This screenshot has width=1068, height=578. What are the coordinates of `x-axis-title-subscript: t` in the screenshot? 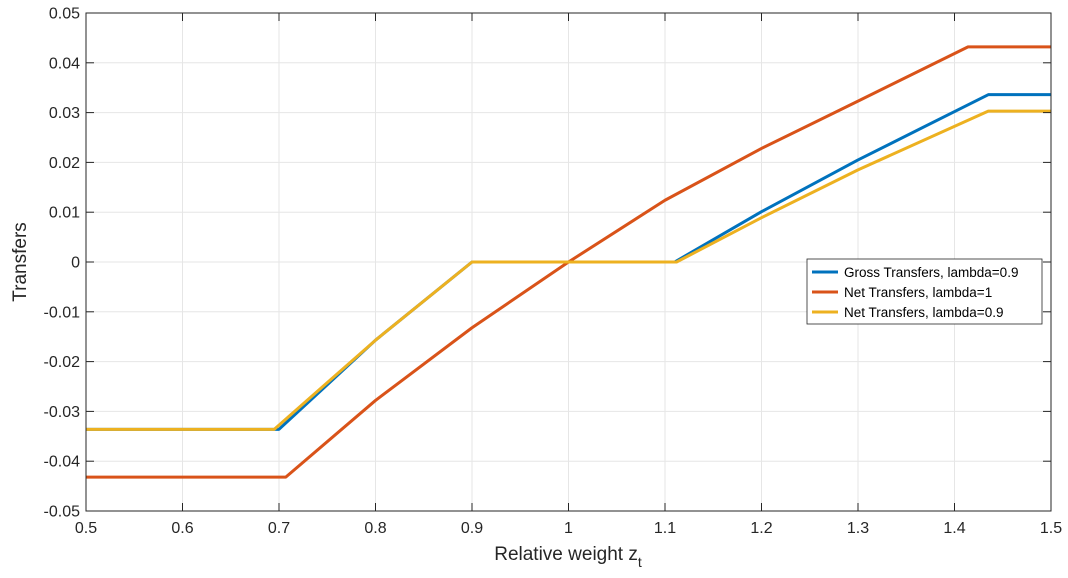 It's located at (640, 562).